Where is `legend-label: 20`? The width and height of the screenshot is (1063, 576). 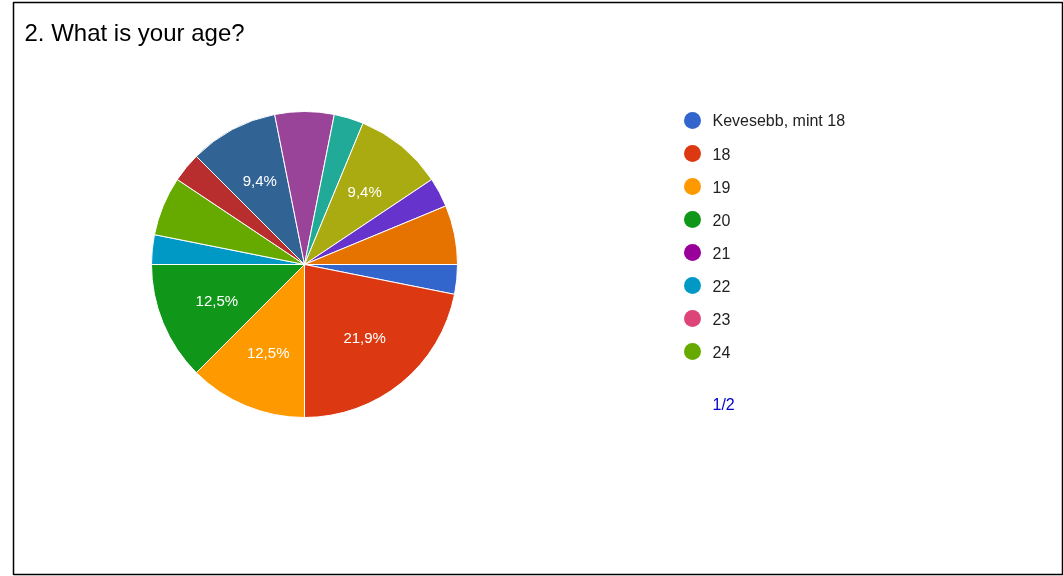 legend-label: 20 is located at coordinates (721, 220).